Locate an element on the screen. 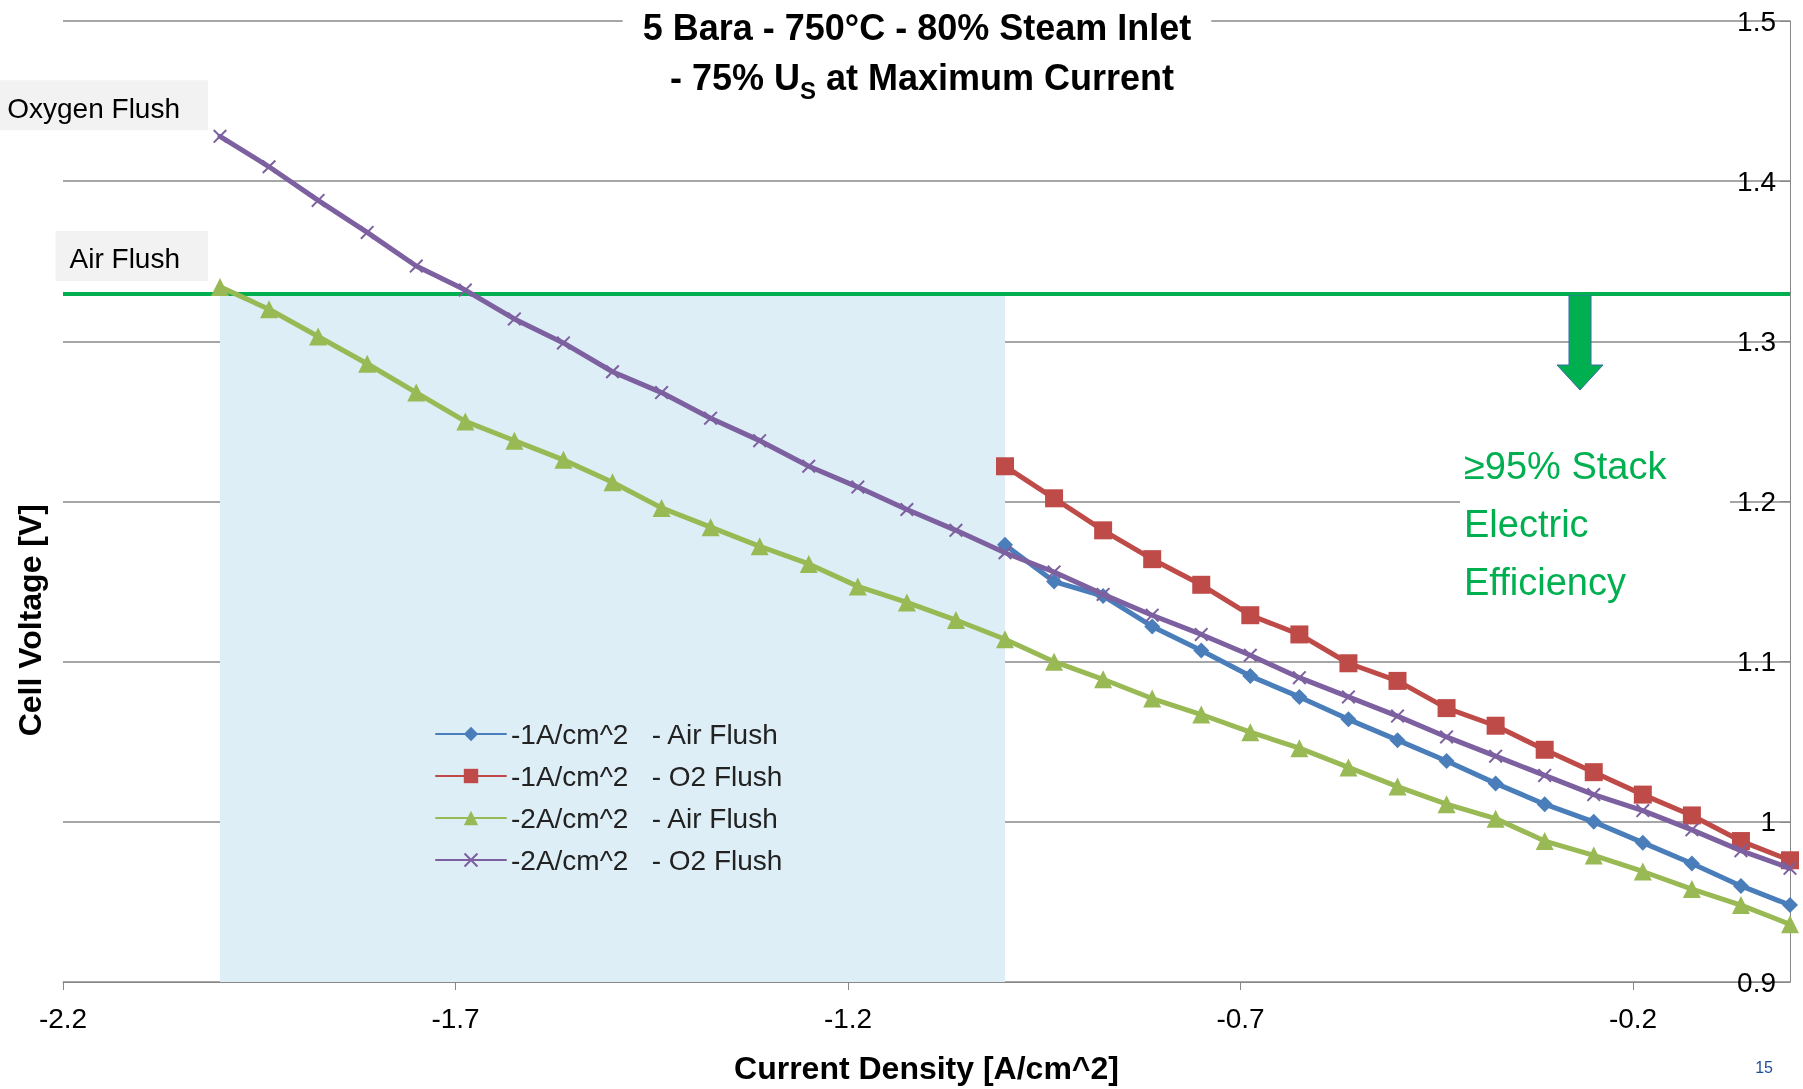 This screenshot has width=1803, height=1089. legend-label: -2A/cm^2 - Air Flush is located at coordinates (644, 818).